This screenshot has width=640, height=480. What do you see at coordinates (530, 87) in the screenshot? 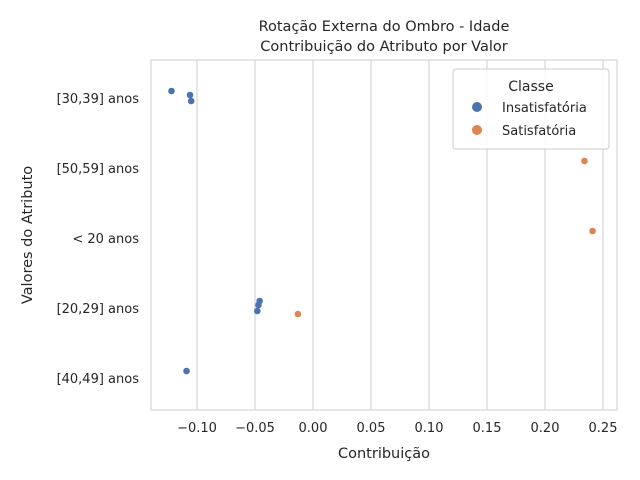
I see `legend-title: Classe` at bounding box center [530, 87].